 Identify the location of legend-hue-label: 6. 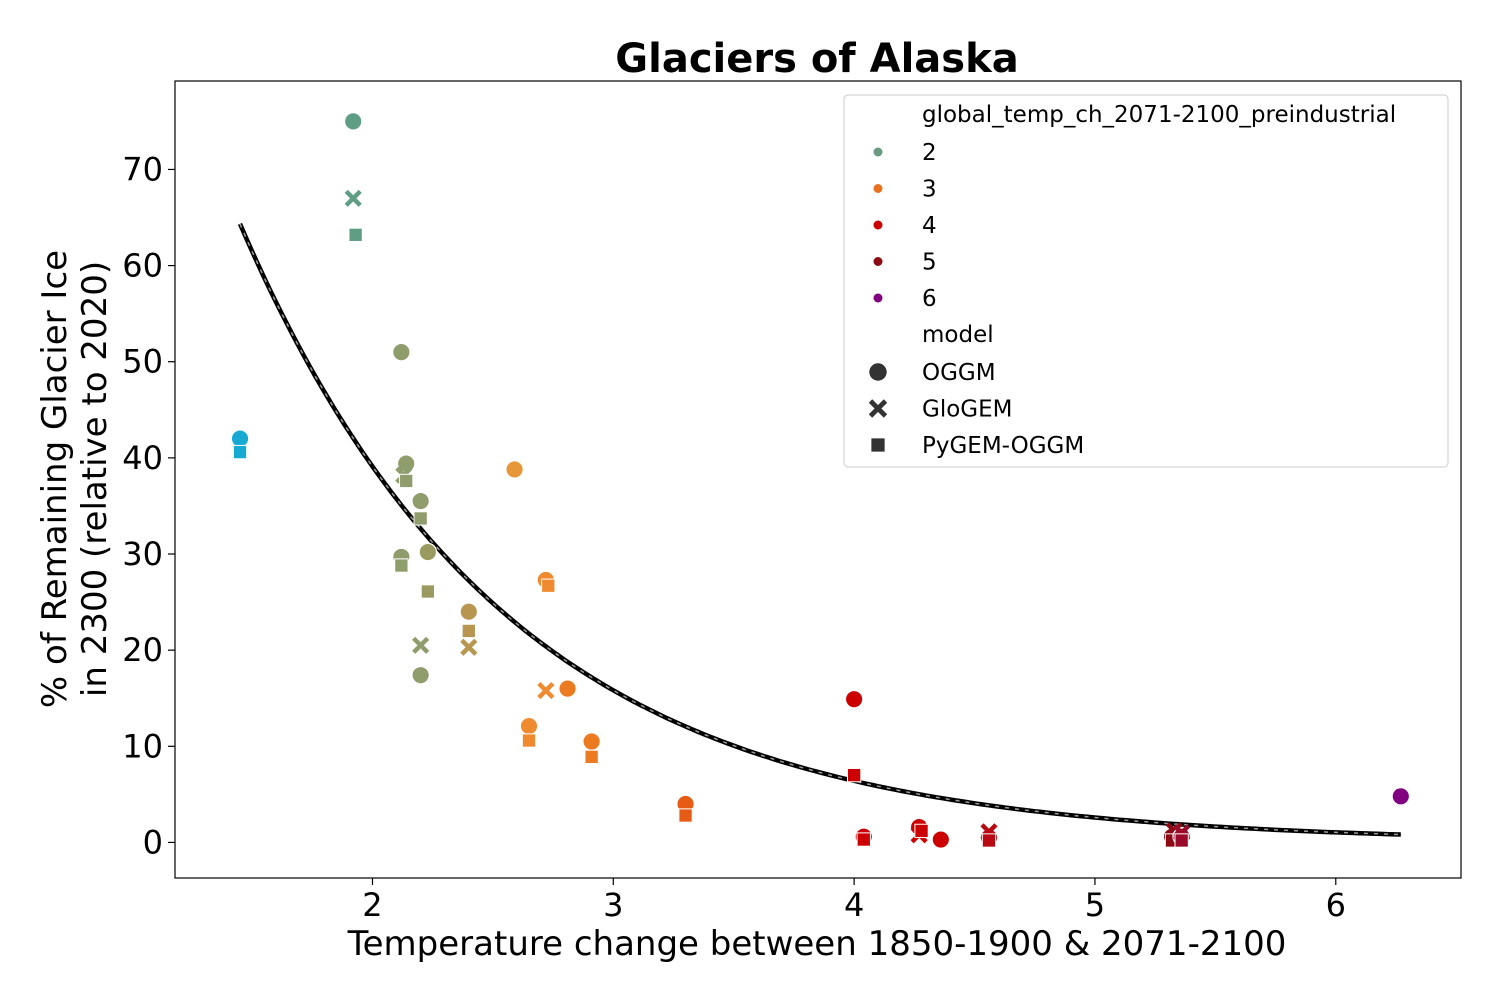
(929, 299).